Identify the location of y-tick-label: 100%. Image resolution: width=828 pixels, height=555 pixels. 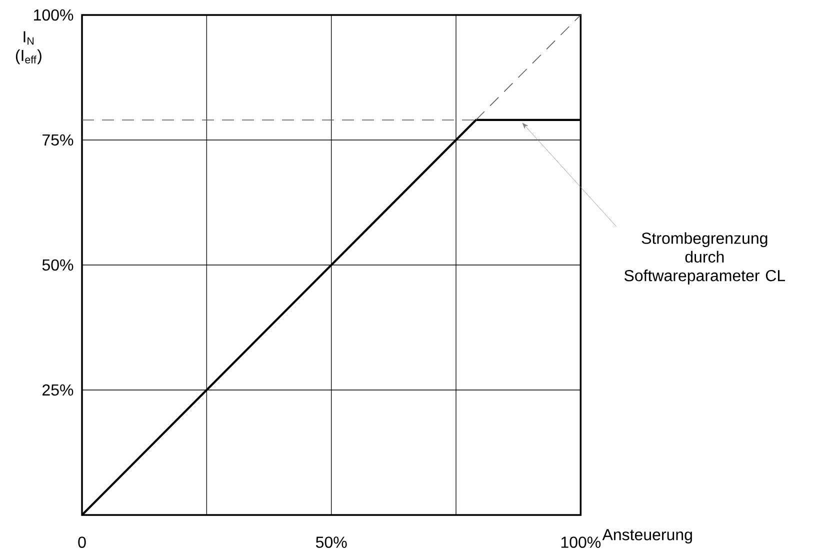
(54, 15).